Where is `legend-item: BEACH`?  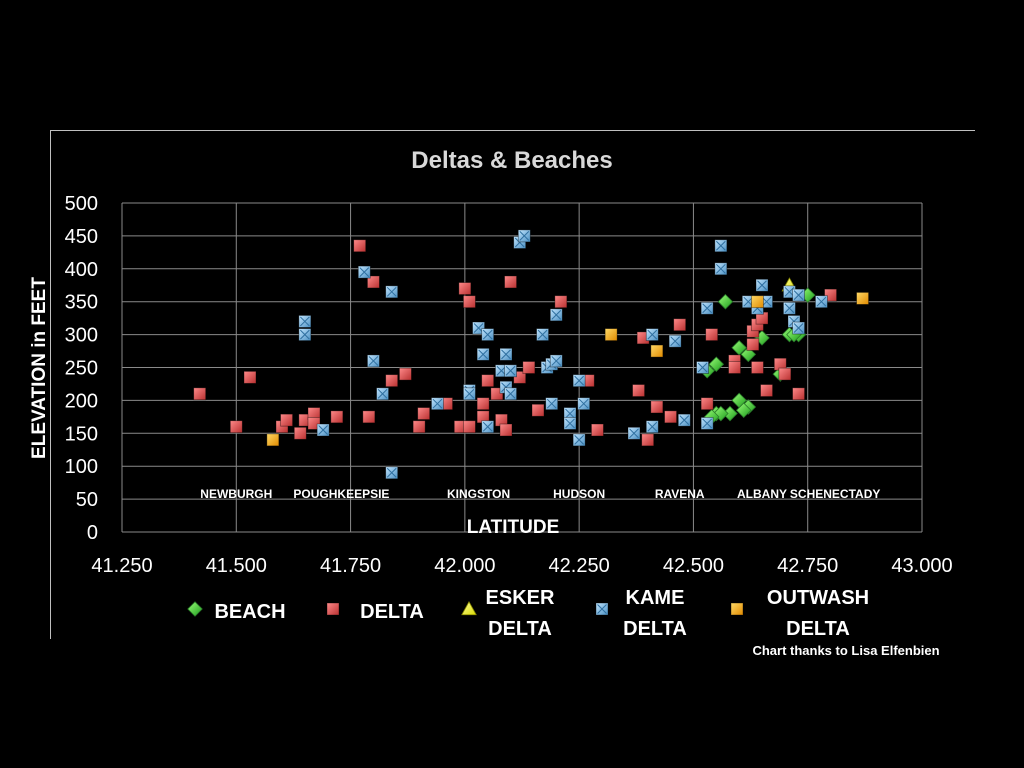
legend-item: BEACH is located at coordinates (236, 612).